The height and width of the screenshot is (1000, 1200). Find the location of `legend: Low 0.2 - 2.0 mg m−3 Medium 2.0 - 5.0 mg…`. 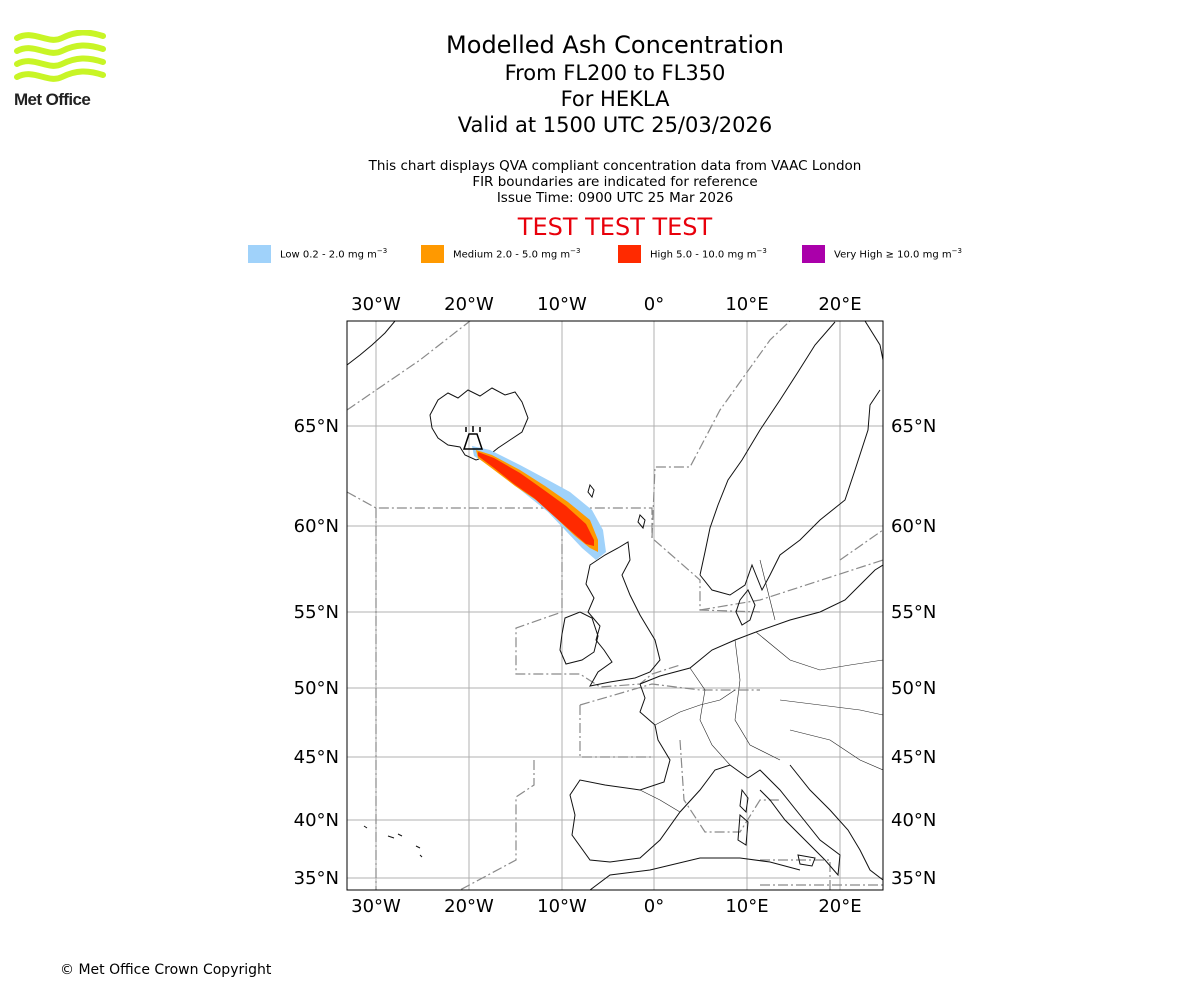

legend: Low 0.2 - 2.0 mg m−3 Medium 2.0 - 5.0 mg… is located at coordinates (600, 254).